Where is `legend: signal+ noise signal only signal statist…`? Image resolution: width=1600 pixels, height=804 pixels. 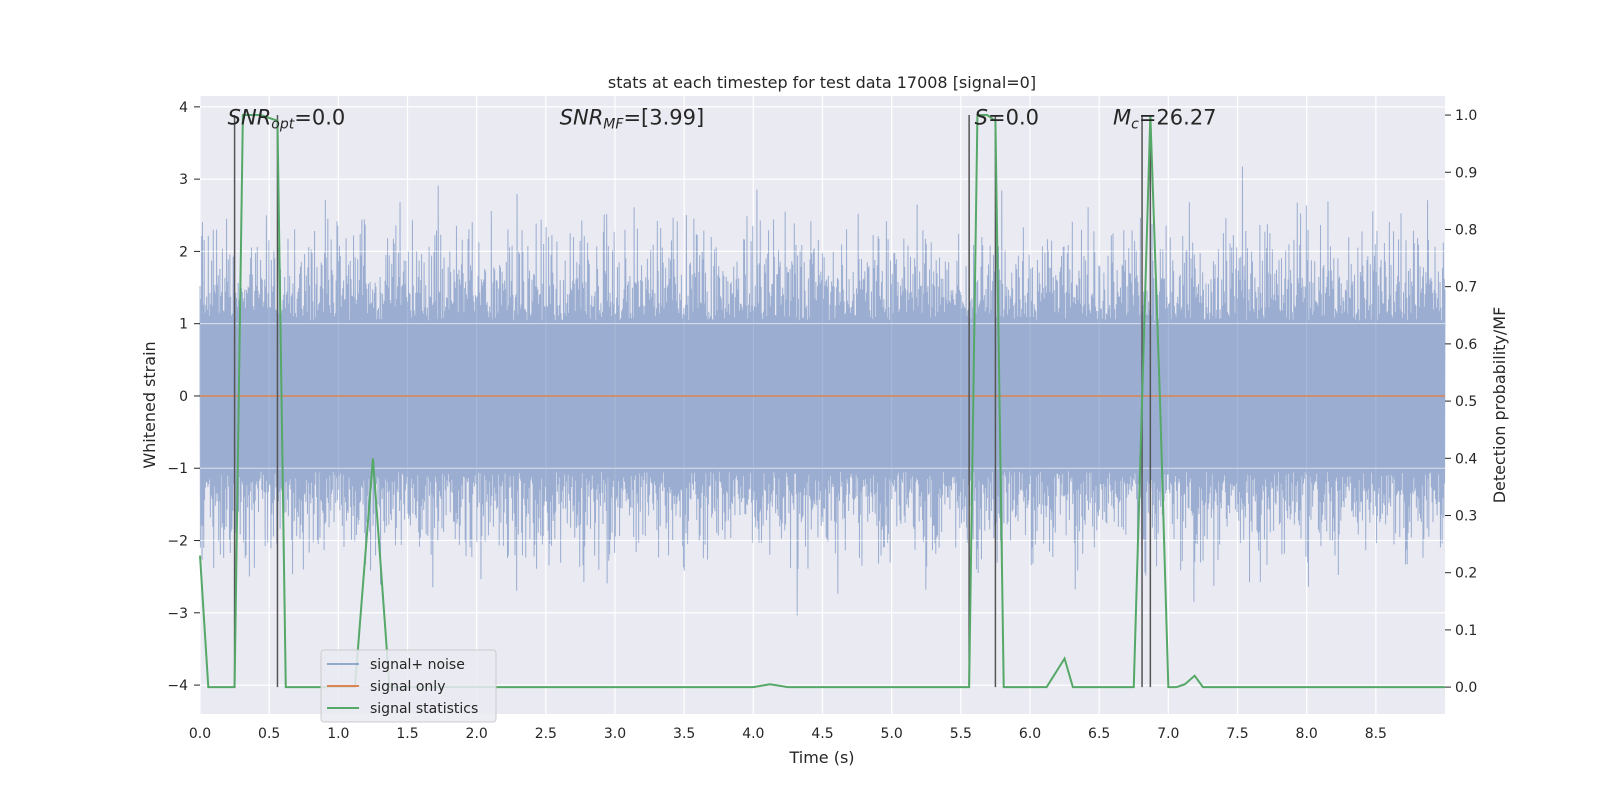
legend: signal+ noise signal only signal statist… is located at coordinates (408, 686).